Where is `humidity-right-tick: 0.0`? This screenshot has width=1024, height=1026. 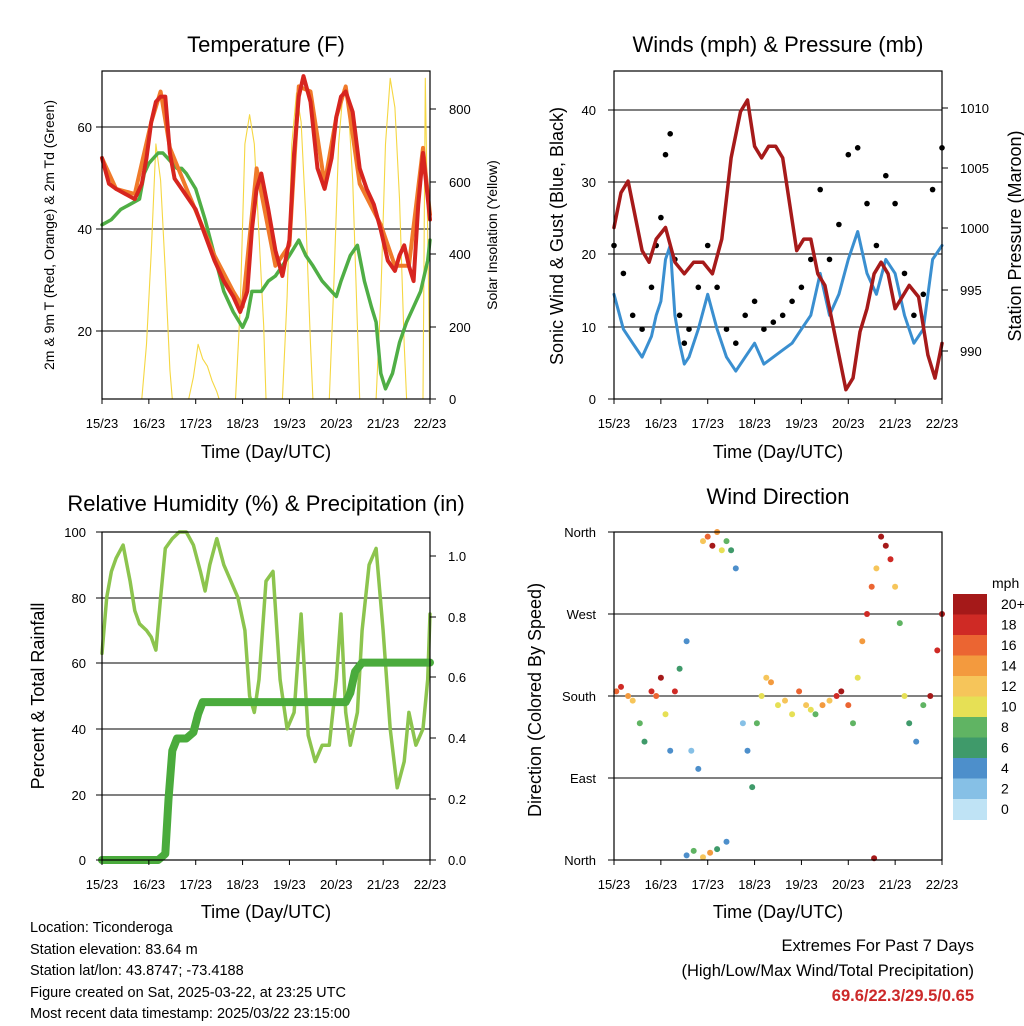
humidity-right-tick: 0.0 is located at coordinates (457, 860).